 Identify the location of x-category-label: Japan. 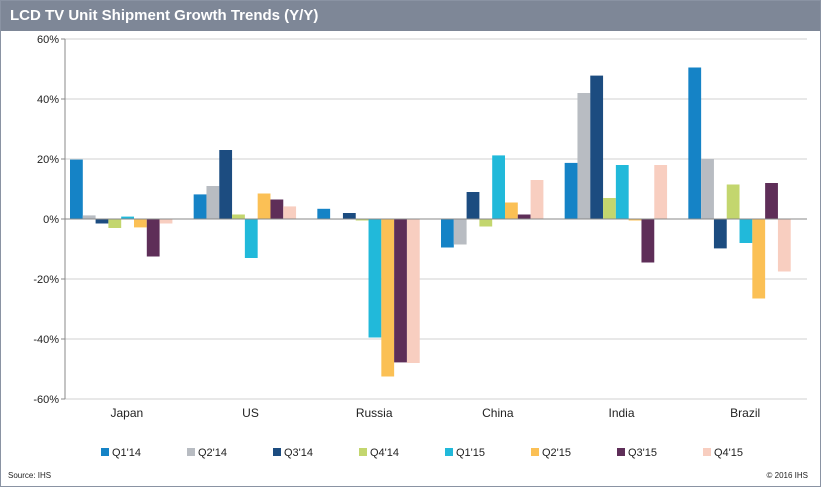
(126, 413).